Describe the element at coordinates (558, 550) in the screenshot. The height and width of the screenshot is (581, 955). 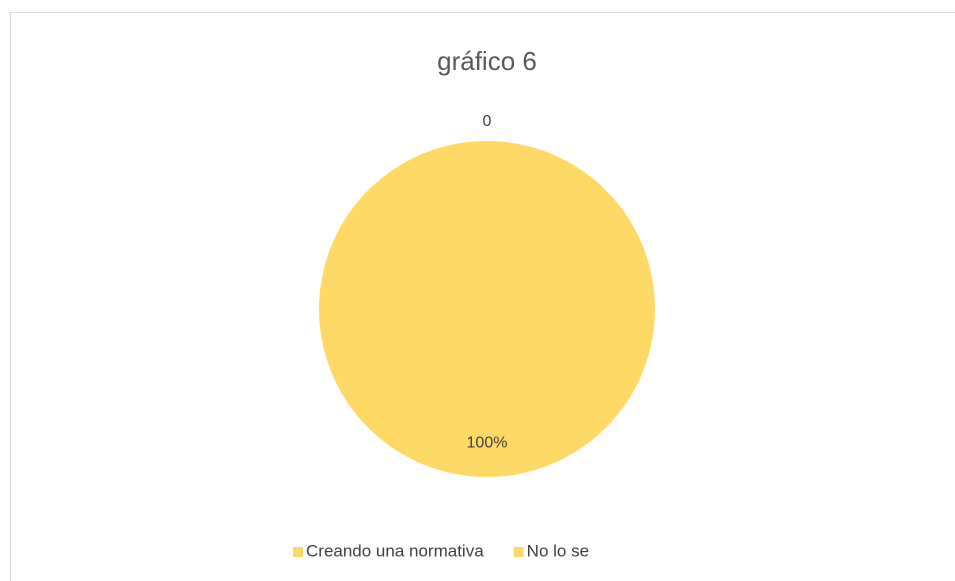
I see `legend-label: No lo se` at that location.